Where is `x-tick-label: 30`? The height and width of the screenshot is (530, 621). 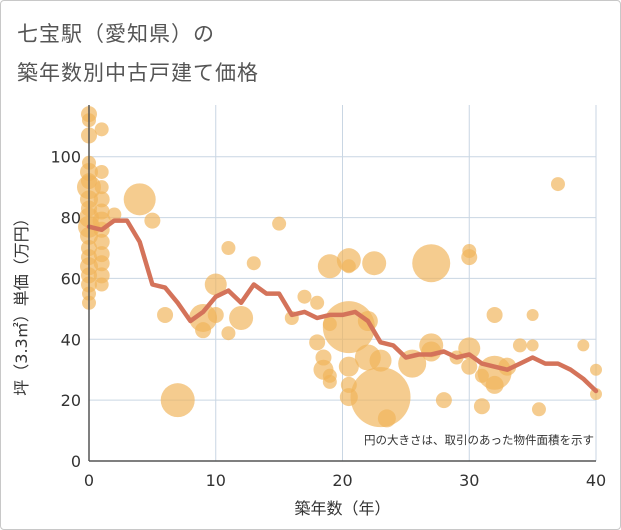 x-tick-label: 30 is located at coordinates (469, 480).